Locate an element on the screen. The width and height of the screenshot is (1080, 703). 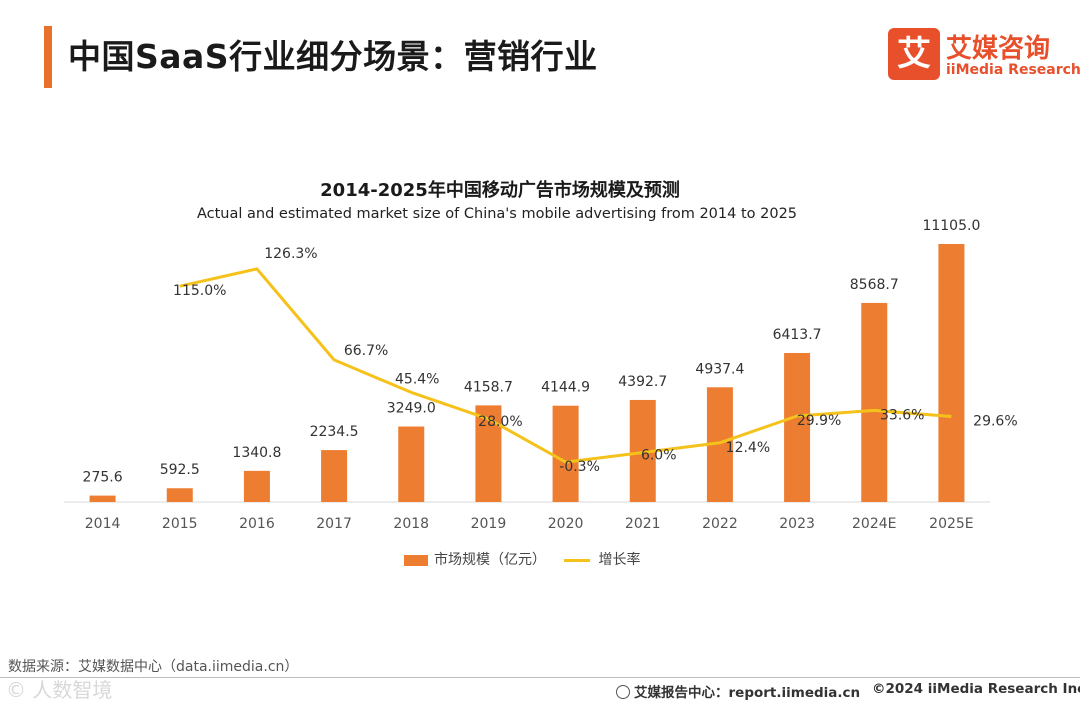
copyright: ©2024 iiMedia Research Inc is located at coordinates (976, 689).